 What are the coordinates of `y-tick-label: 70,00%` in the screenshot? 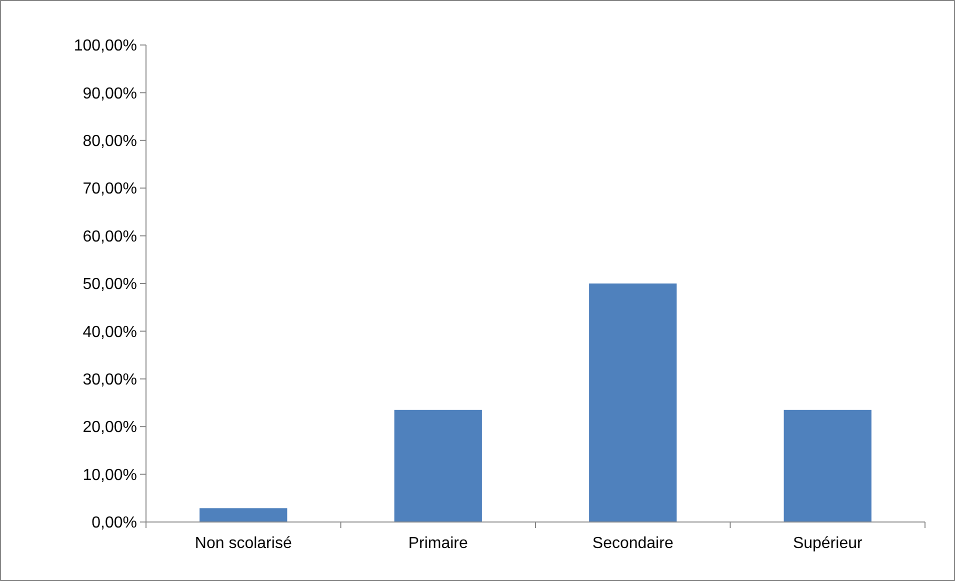 It's located at (109, 189).